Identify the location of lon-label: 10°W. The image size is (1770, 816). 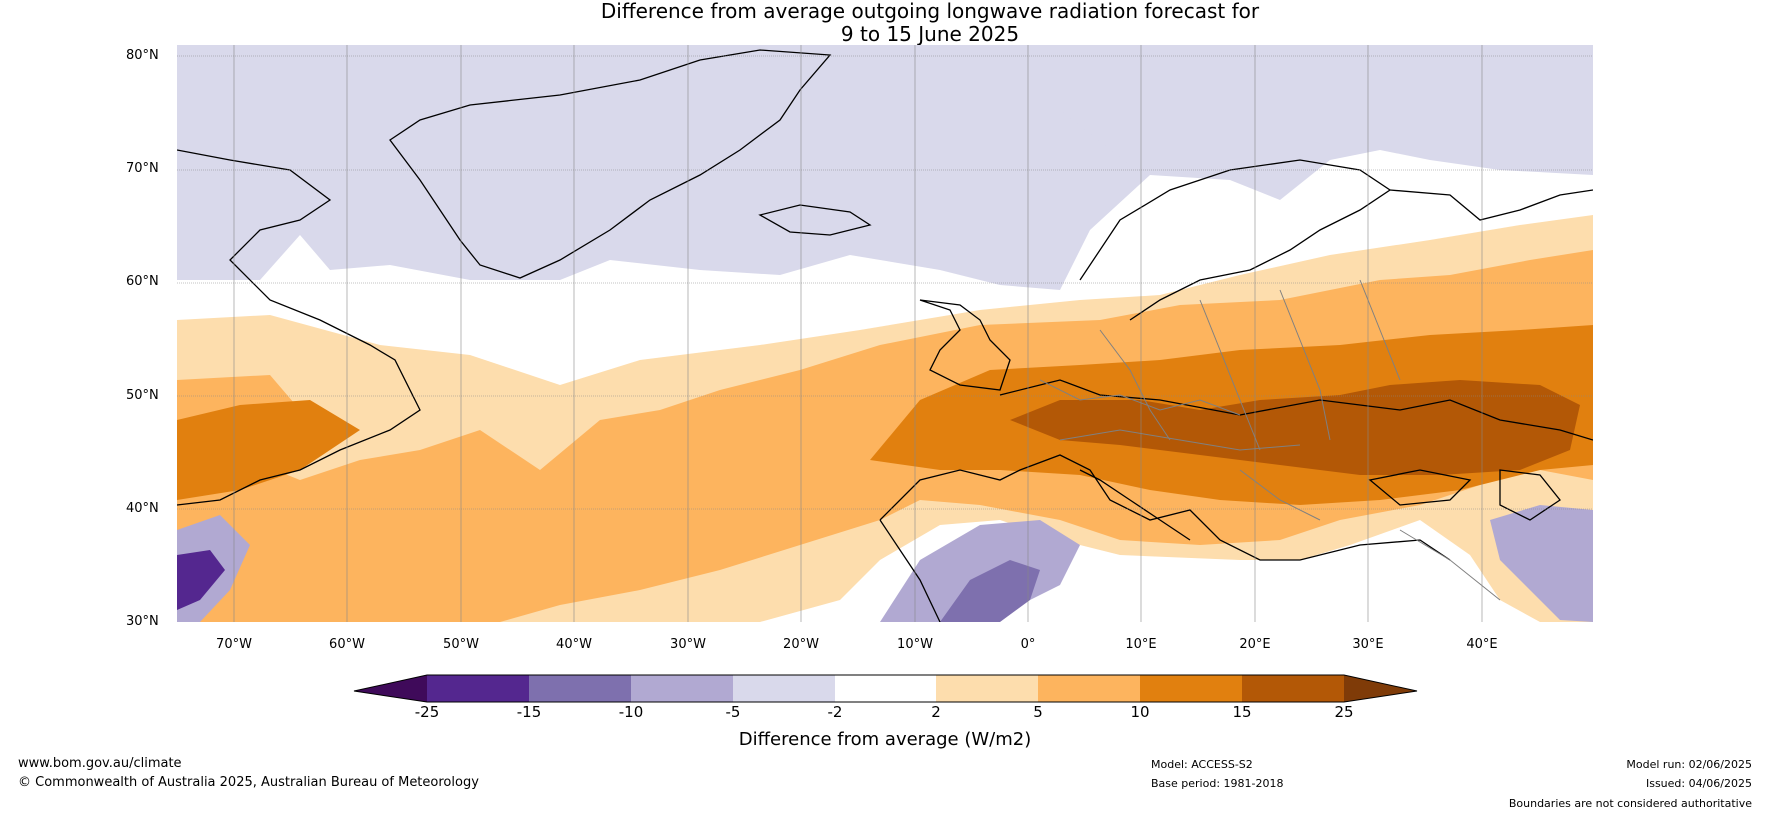
(915, 644).